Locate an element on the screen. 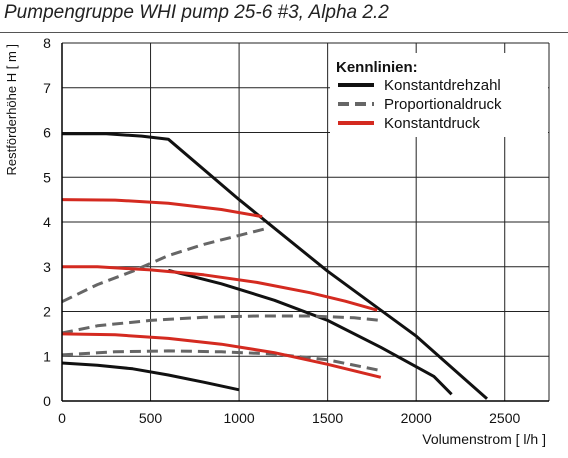 This screenshot has width=568, height=458. x-tick-label: 1000 is located at coordinates (239, 418).